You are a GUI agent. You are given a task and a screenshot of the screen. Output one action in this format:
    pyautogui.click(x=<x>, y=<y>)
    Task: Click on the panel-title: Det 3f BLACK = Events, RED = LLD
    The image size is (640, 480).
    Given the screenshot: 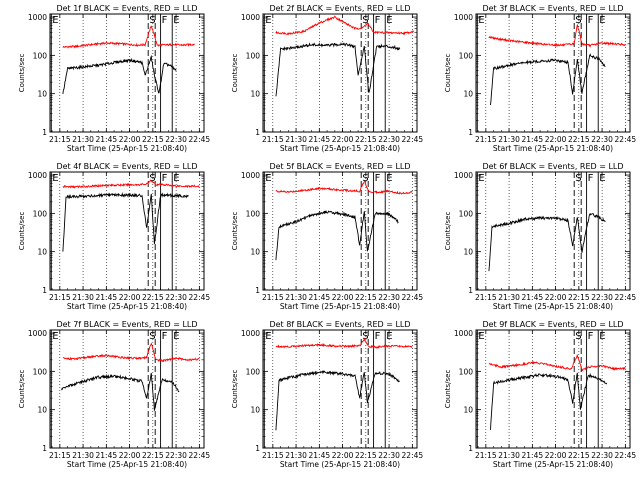 What is the action you would take?
    pyautogui.click(x=552, y=8)
    